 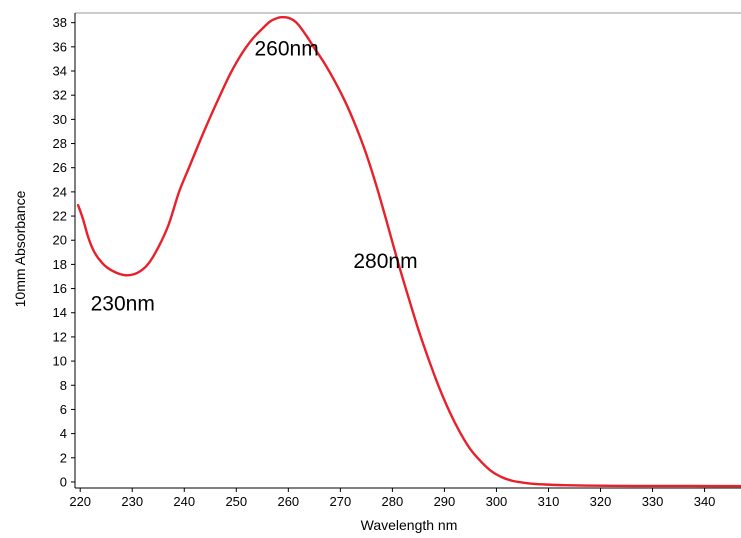 I want to click on x-axis-title: Wavelength nm, so click(x=409, y=525).